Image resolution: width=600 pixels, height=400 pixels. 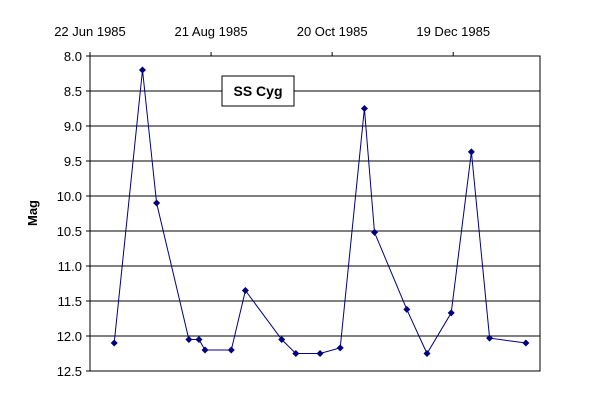 I want to click on legend-box: SS Cyg, so click(x=258, y=91).